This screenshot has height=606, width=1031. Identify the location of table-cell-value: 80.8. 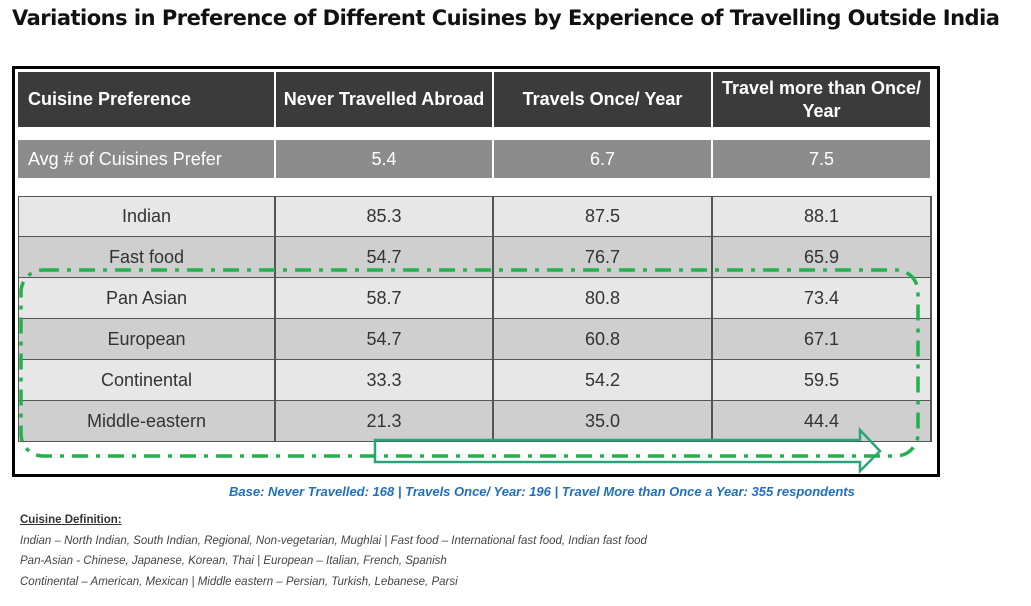
(603, 298).